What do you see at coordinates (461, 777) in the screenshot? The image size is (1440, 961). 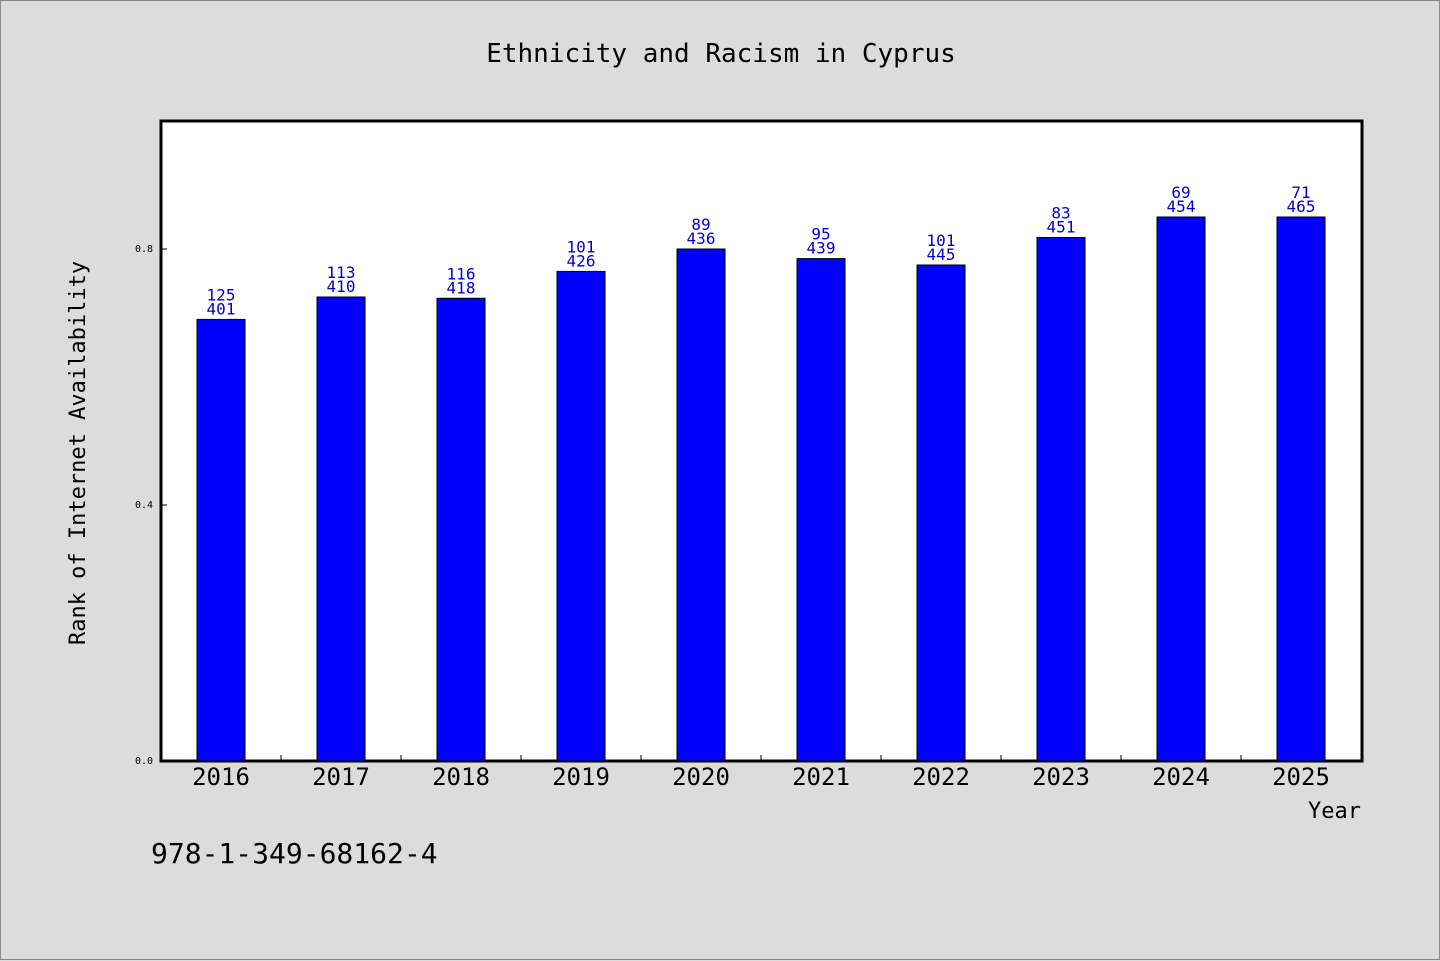 I see `x-tick-label: 2018` at bounding box center [461, 777].